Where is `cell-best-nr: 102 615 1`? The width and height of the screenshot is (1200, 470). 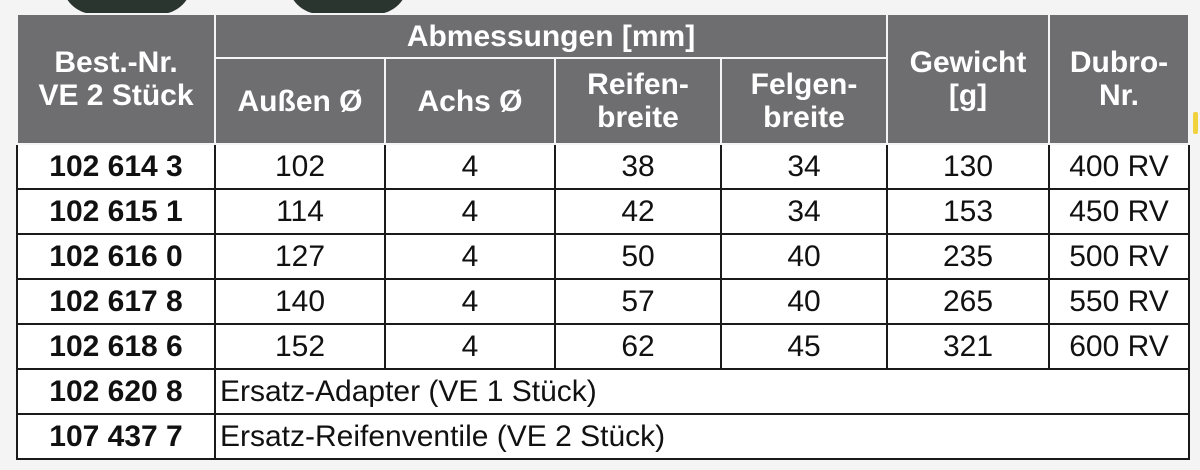
cell-best-nr: 102 615 1 is located at coordinates (116, 211).